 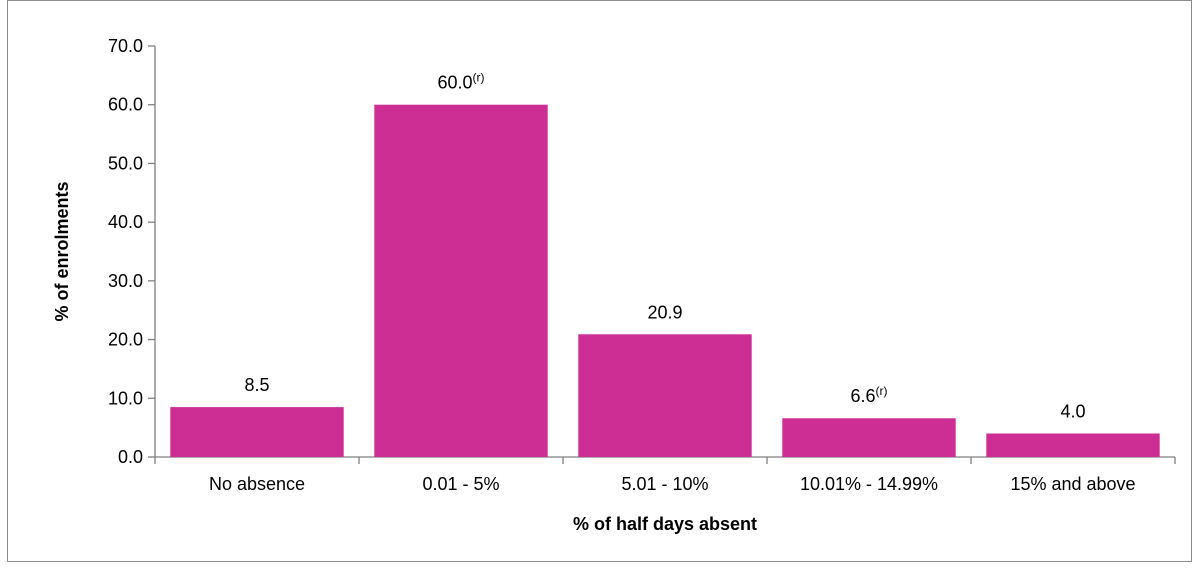 What do you see at coordinates (665, 524) in the screenshot?
I see `x-axis-title: % of half days absent` at bounding box center [665, 524].